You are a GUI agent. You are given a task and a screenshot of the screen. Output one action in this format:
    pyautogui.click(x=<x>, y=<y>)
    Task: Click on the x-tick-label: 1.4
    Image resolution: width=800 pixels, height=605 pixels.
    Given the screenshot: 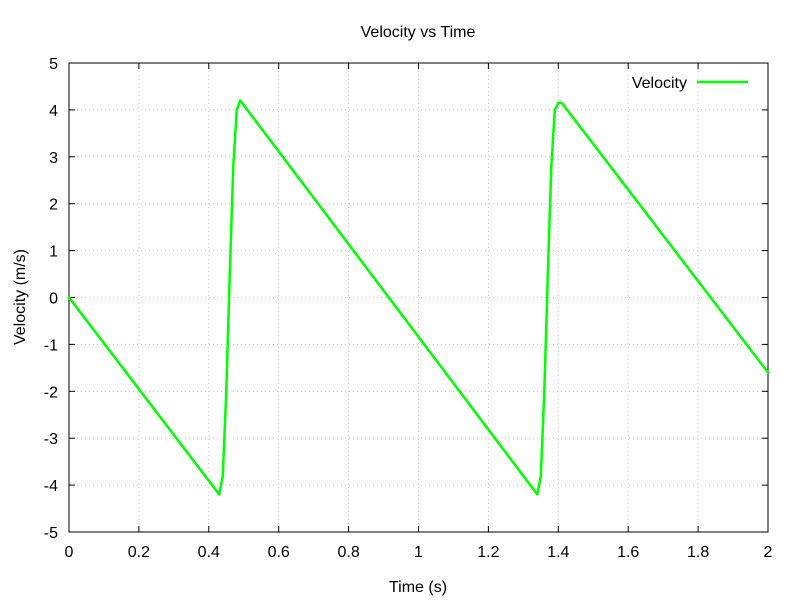 What is the action you would take?
    pyautogui.click(x=558, y=552)
    